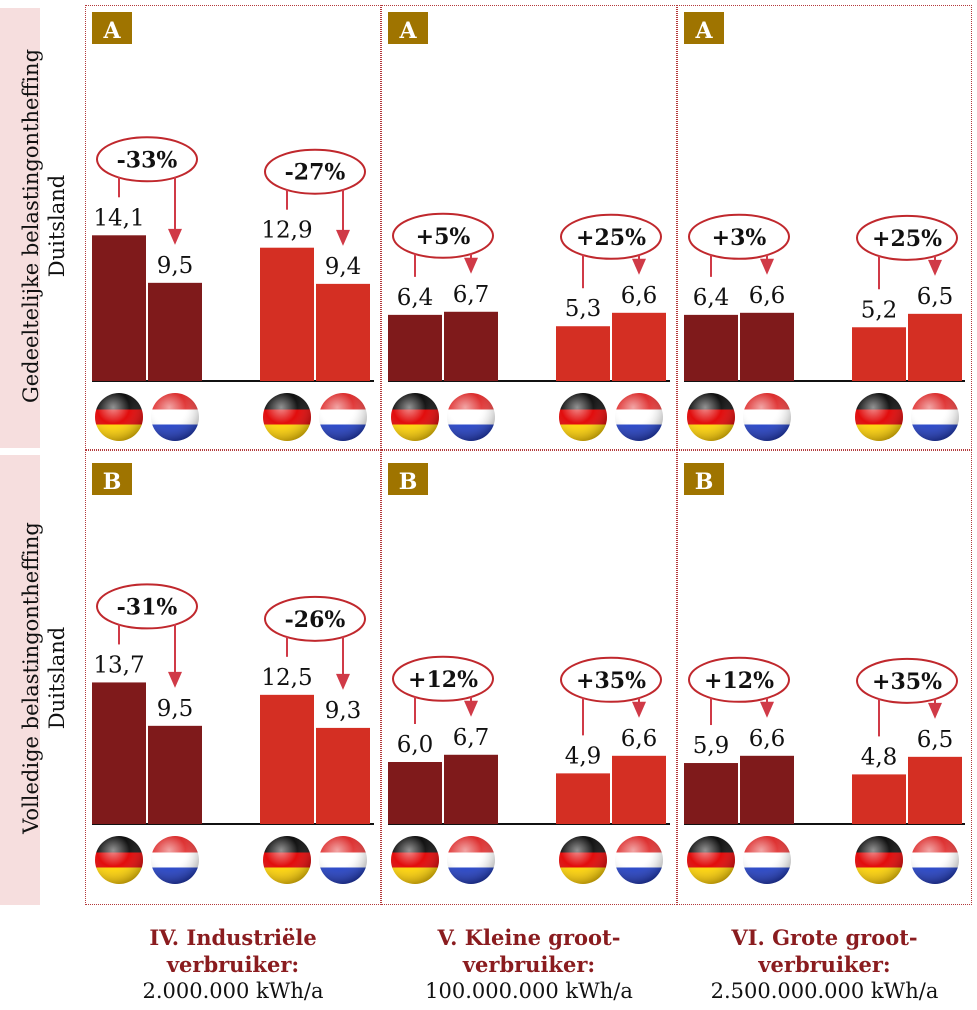 This screenshot has height=1010, width=977. What do you see at coordinates (443, 237) in the screenshot?
I see `change-label: +5%` at bounding box center [443, 237].